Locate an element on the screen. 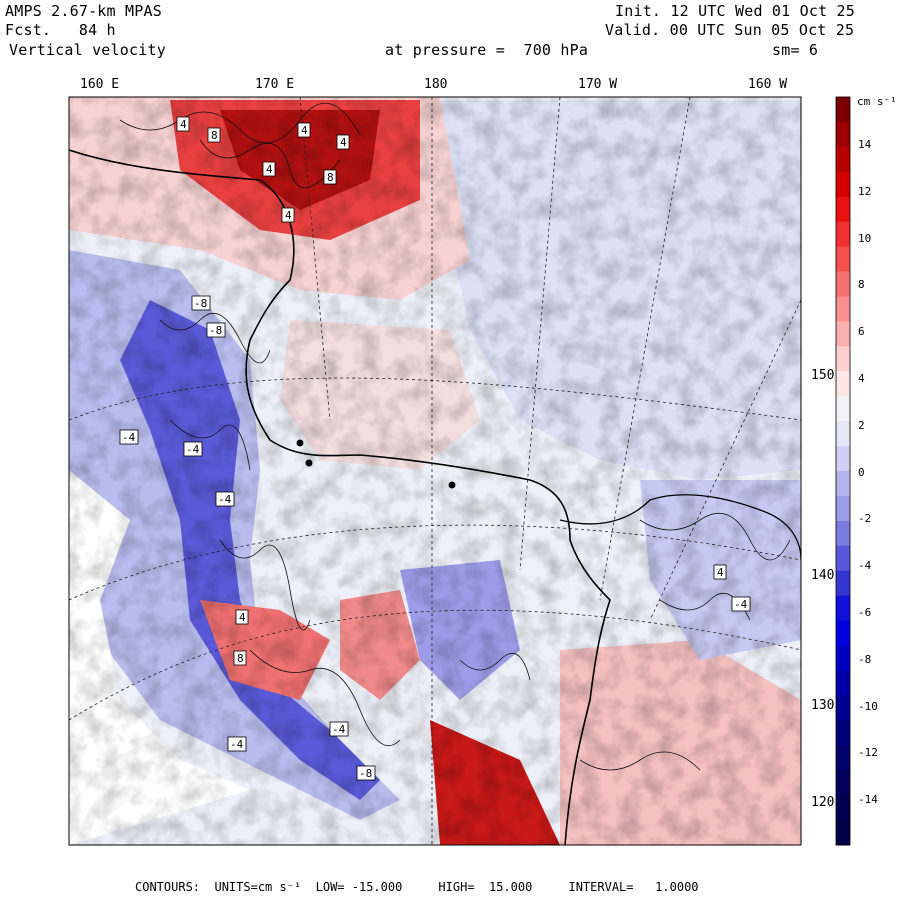  colorbar-tick-label: 12 is located at coordinates (865, 191).